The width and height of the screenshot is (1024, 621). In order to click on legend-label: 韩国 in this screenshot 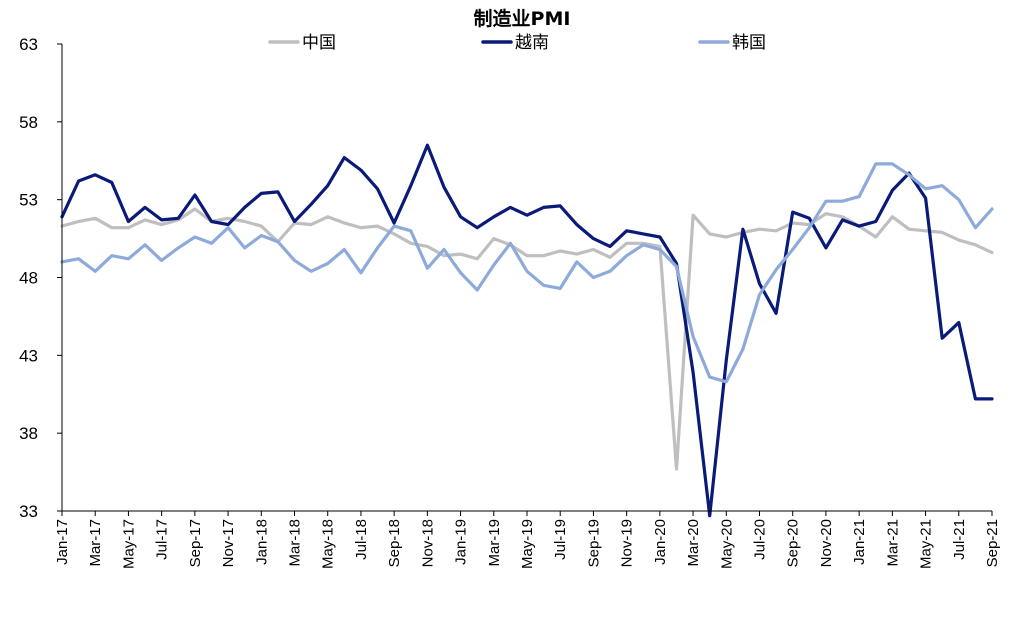, I will do `click(749, 43)`.